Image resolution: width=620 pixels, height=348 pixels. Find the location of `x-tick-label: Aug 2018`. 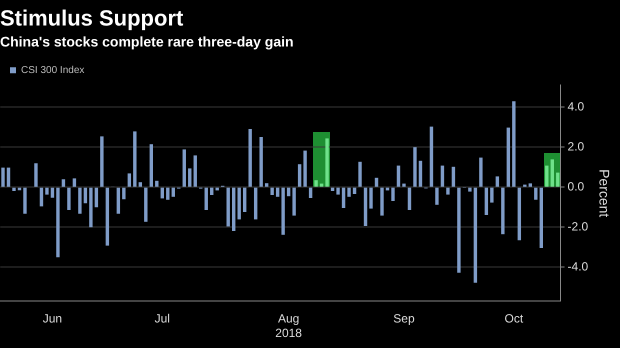

x-tick-label: Aug 2018 is located at coordinates (288, 326).